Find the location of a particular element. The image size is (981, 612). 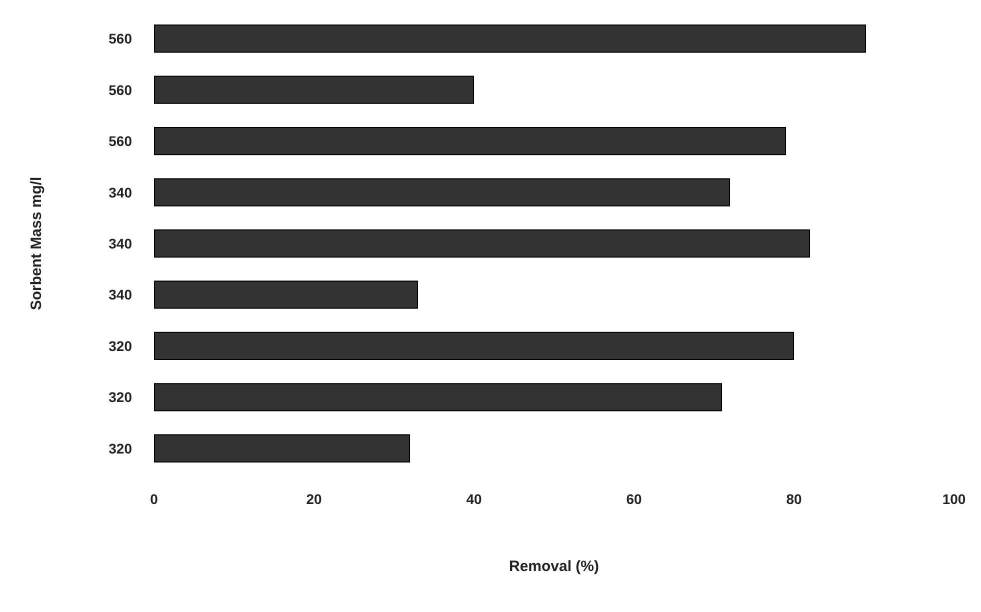

y-axis-title: Sorbent Mass mg/l is located at coordinates (36, 243).